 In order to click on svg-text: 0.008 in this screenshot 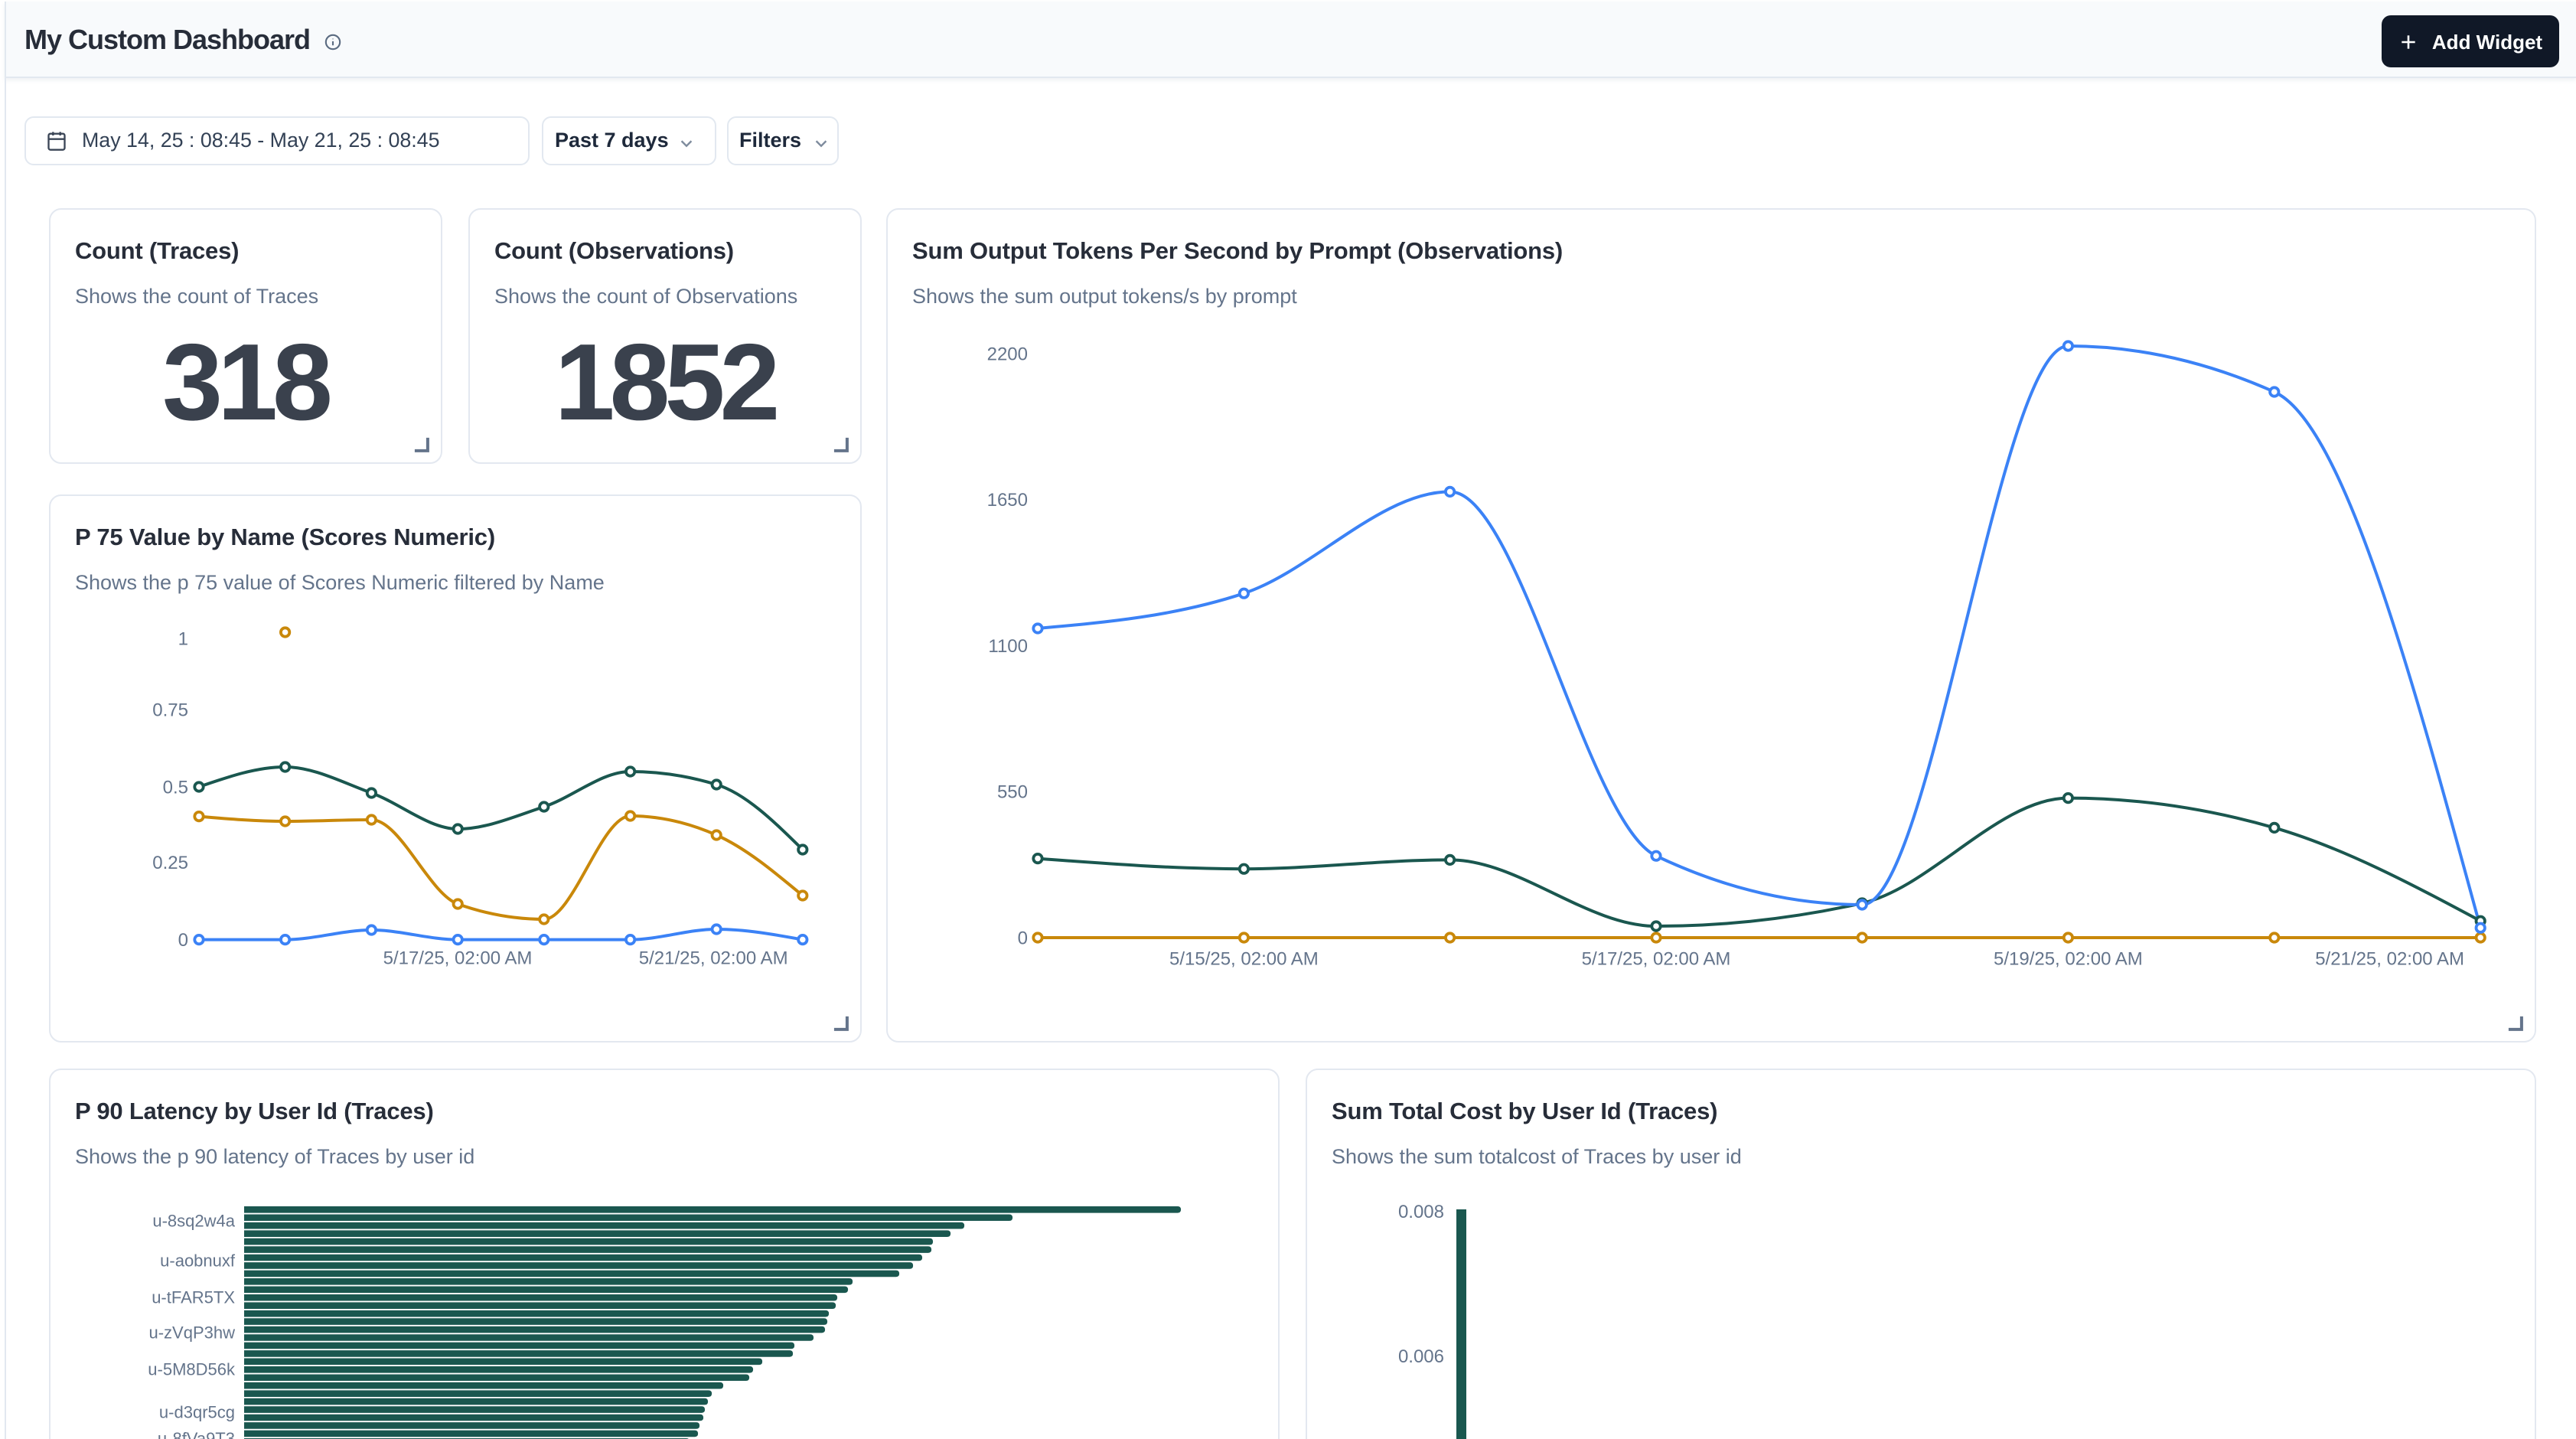, I will do `click(1420, 1212)`.